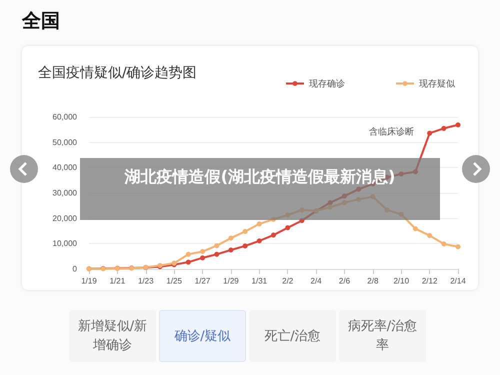  What do you see at coordinates (401, 281) in the screenshot?
I see `x-tick-label: 2/10` at bounding box center [401, 281].